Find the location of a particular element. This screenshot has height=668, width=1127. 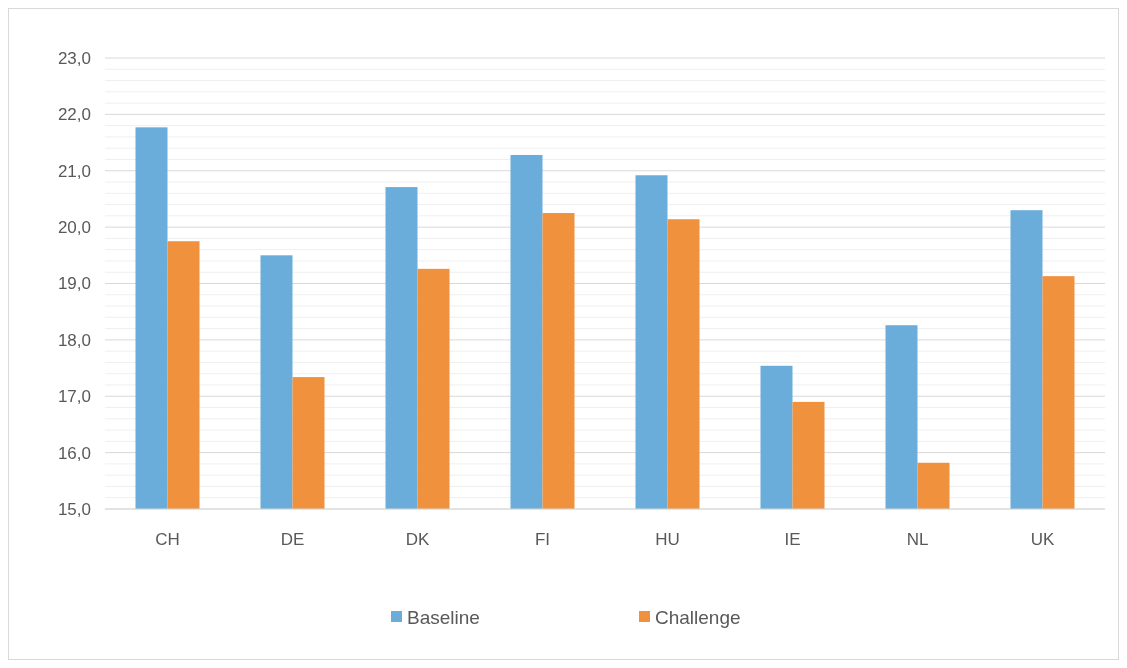

legend-label: Baseline is located at coordinates (443, 617).